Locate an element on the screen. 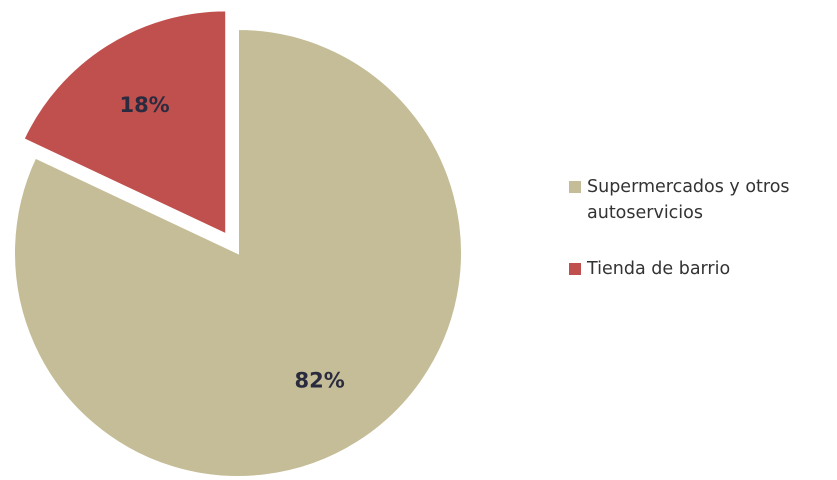 Image resolution: width=837 pixels, height=480 pixels. legend-item-tienda-de-barrio: Tienda de barrio is located at coordinates (649, 269).